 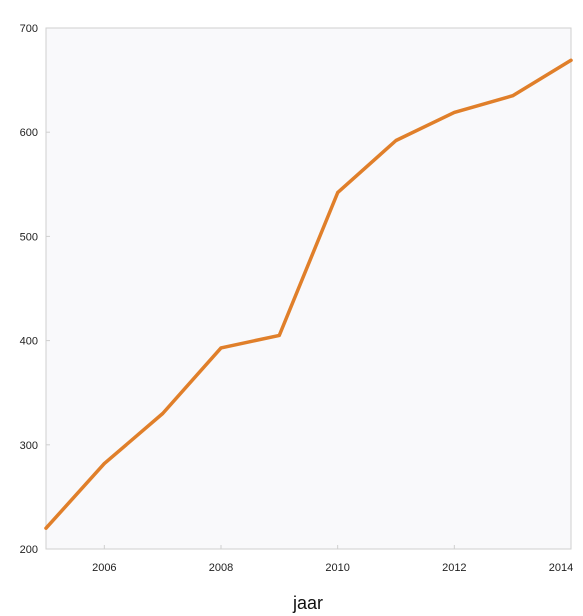 I want to click on x-axis: 2006 2008 2010 2012 2014, so click(x=332, y=559).